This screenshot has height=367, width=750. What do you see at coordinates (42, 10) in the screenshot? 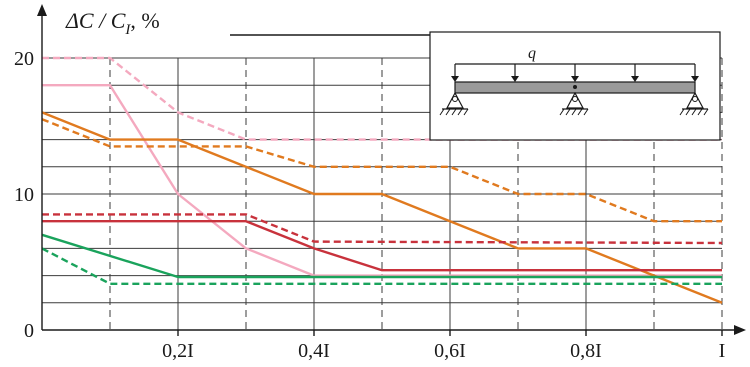
I see `y-axis-arrow` at bounding box center [42, 10].